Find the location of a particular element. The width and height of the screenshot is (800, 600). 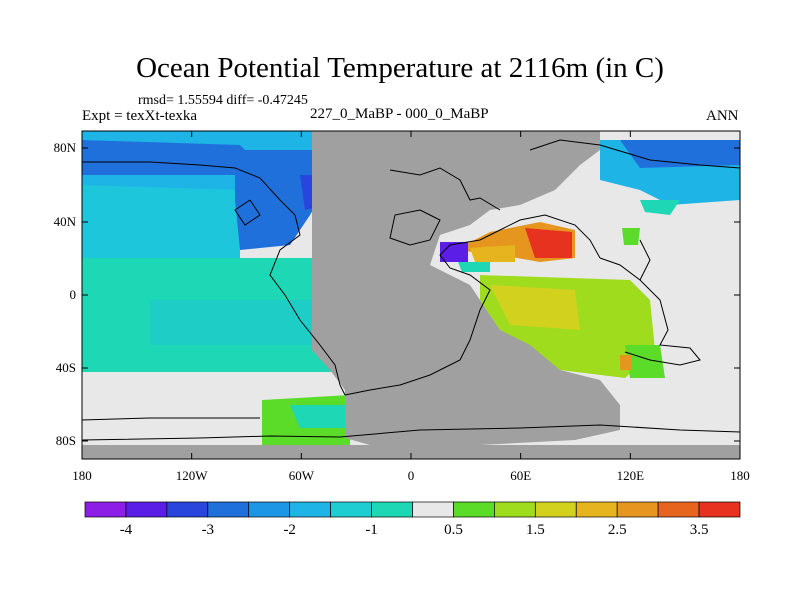

australia-west-region is located at coordinates (645, 361).